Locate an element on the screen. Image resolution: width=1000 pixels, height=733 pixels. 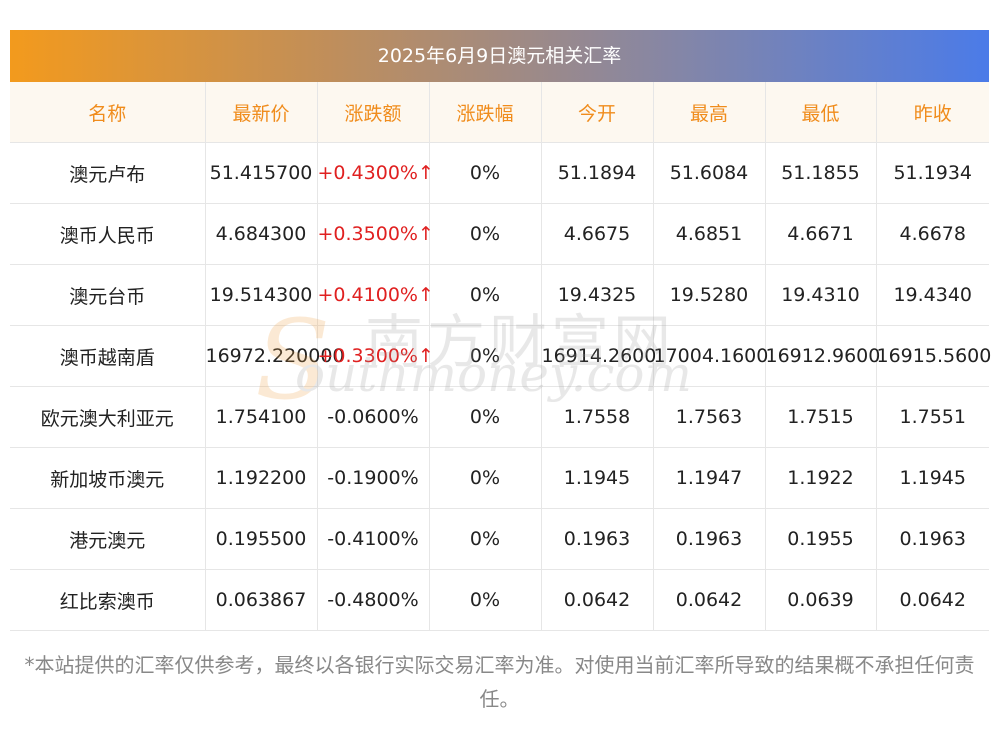
cell-change: +0.3300%↑ is located at coordinates (375, 356).